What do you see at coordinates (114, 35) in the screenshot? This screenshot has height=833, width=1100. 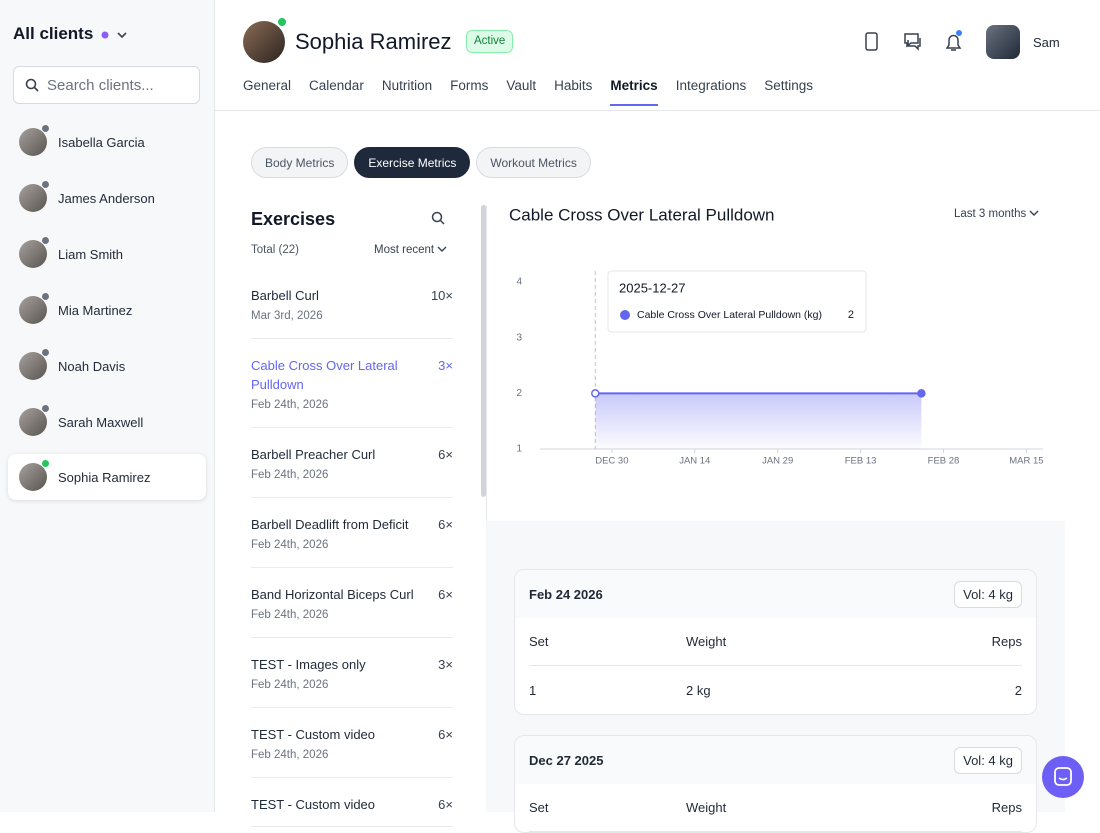 I see `filter-icons` at bounding box center [114, 35].